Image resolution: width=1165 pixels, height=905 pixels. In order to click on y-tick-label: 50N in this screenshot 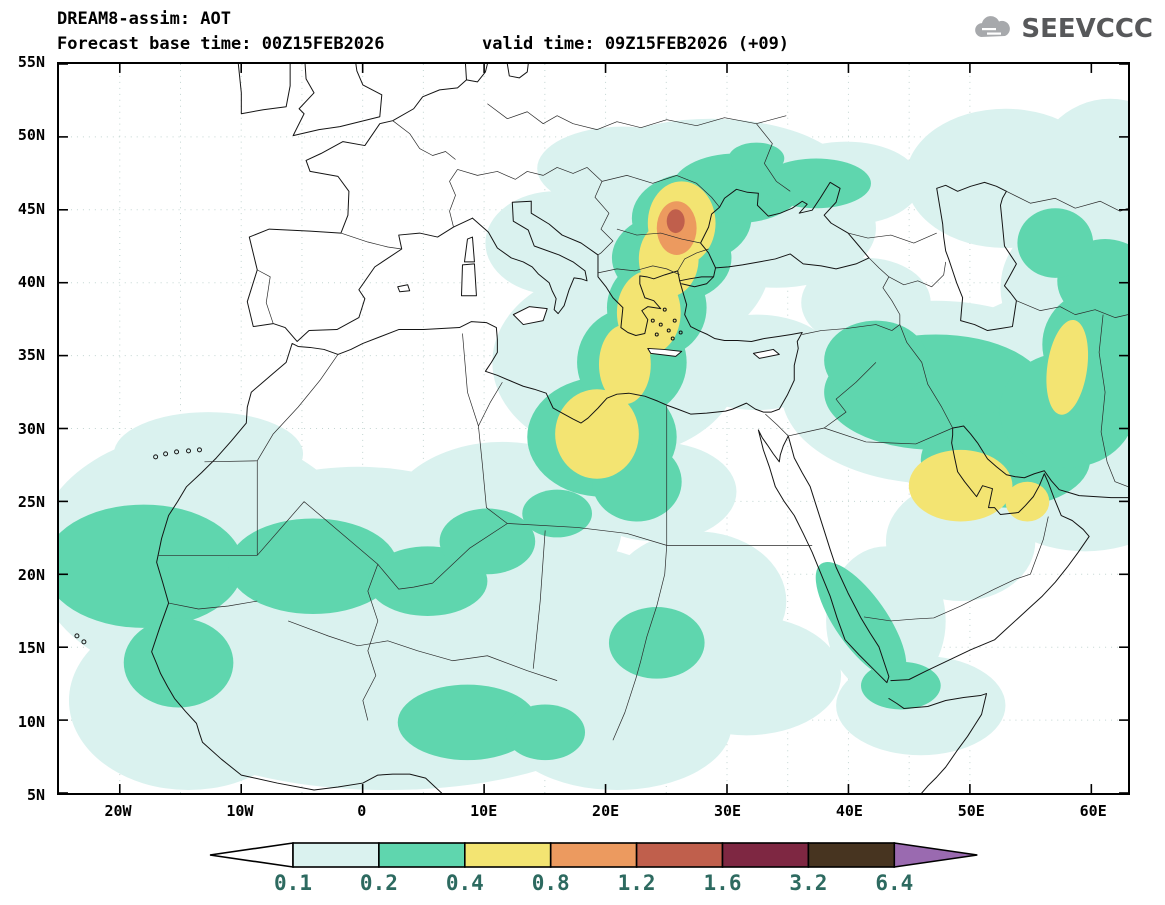, I will do `click(31, 135)`.